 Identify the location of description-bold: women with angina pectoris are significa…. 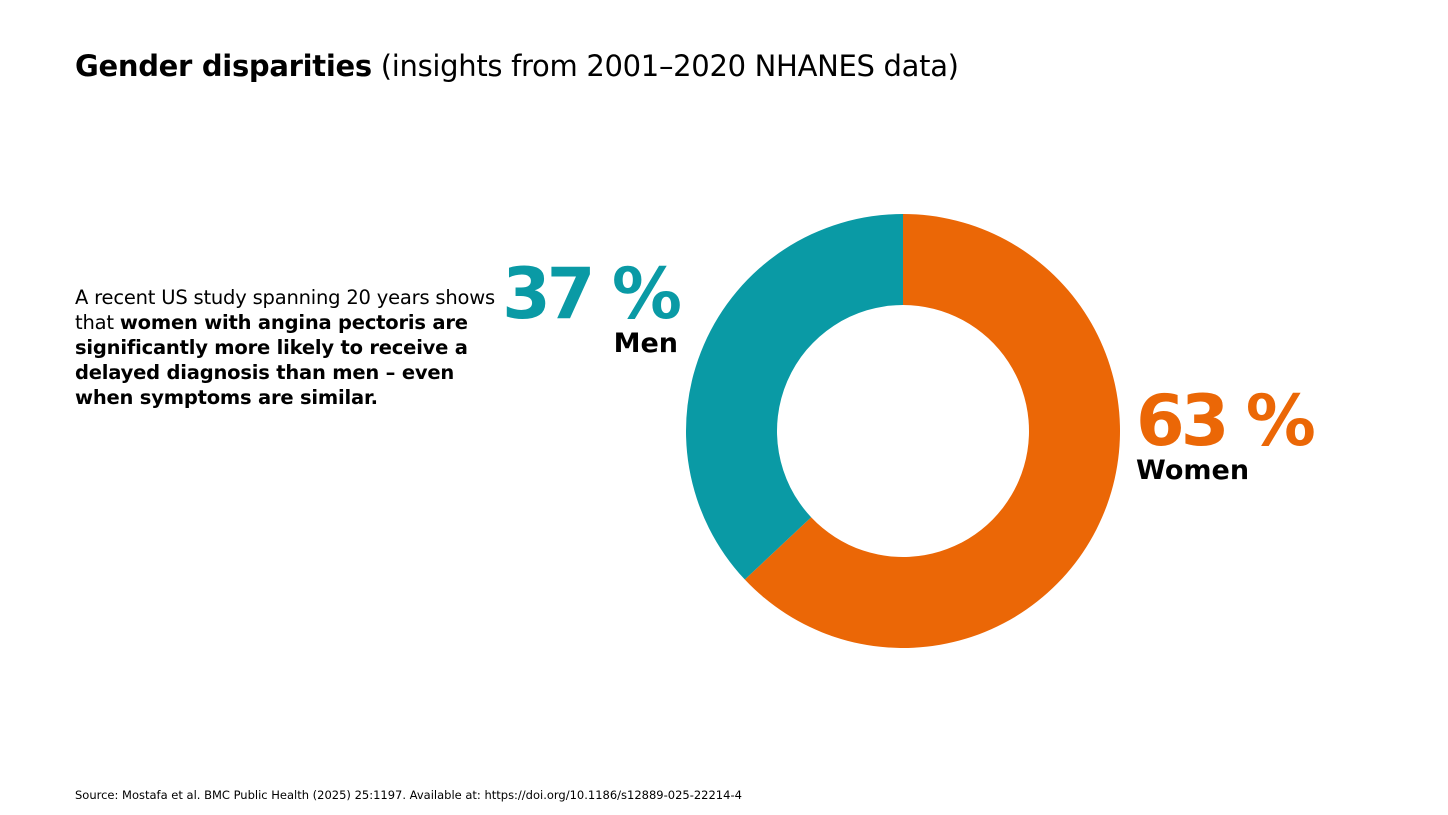
(271, 360).